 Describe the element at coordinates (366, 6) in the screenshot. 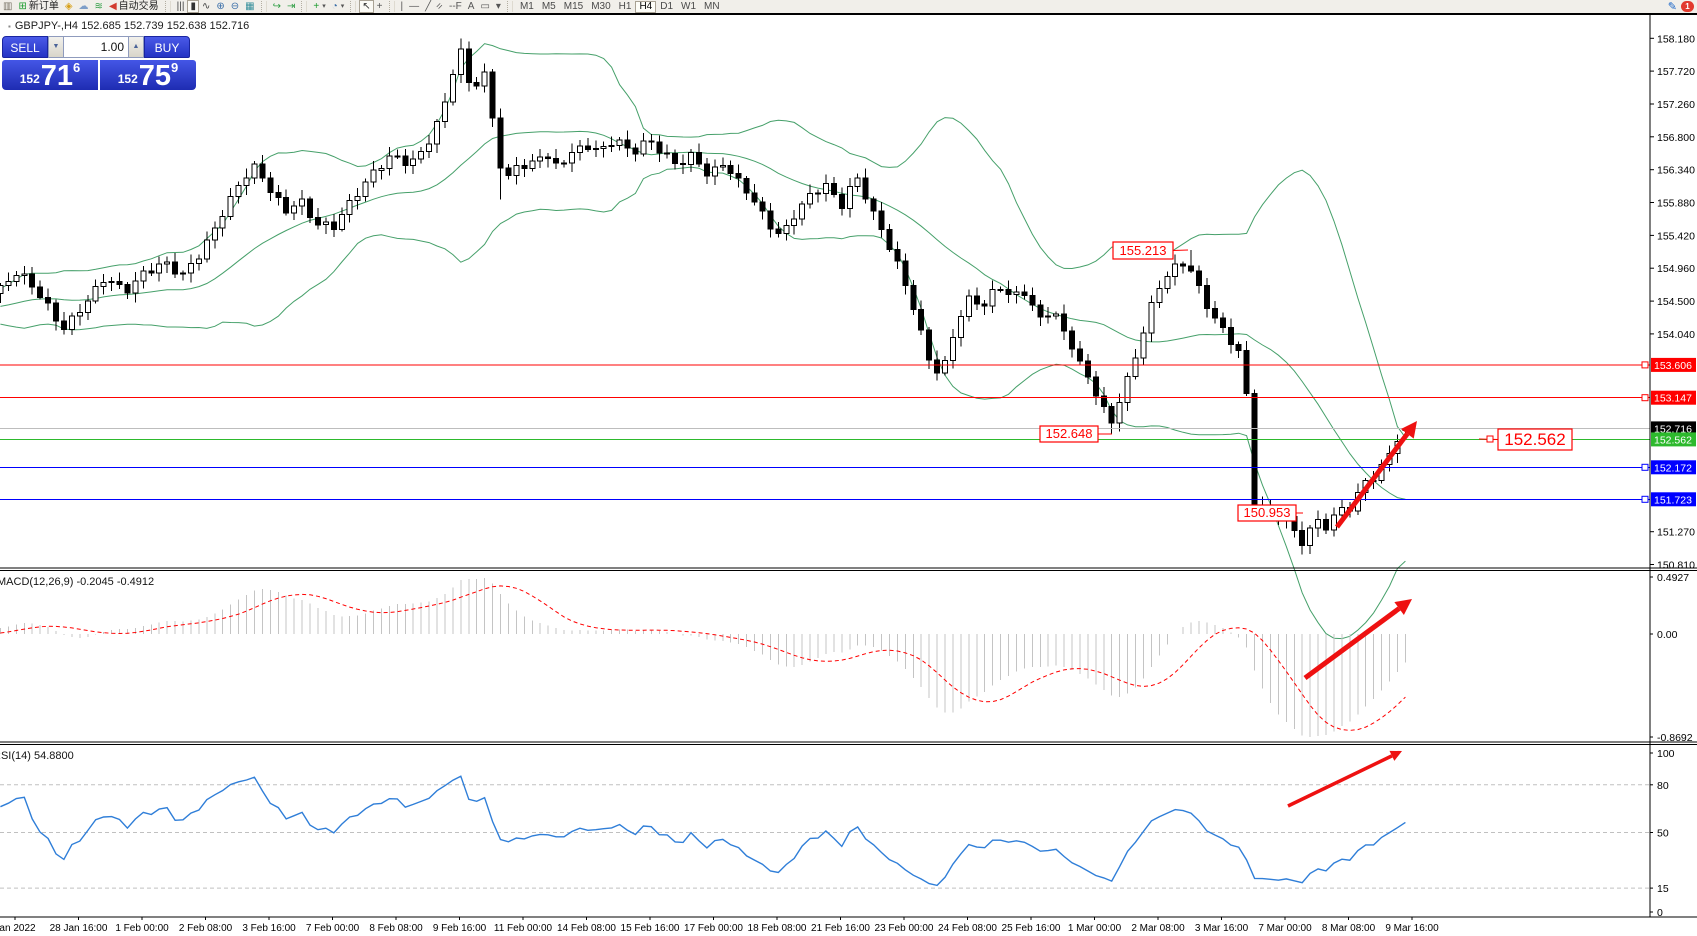

I see `cursor-button: ↖` at that location.